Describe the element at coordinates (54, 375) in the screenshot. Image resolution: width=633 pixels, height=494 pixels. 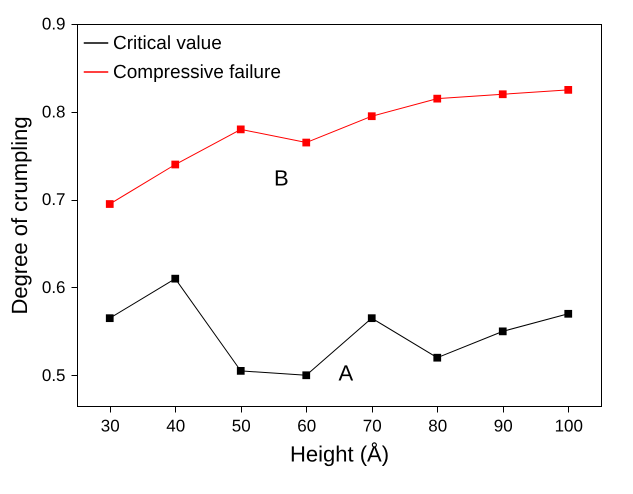
I see `y-tick-label: 0.5` at that location.